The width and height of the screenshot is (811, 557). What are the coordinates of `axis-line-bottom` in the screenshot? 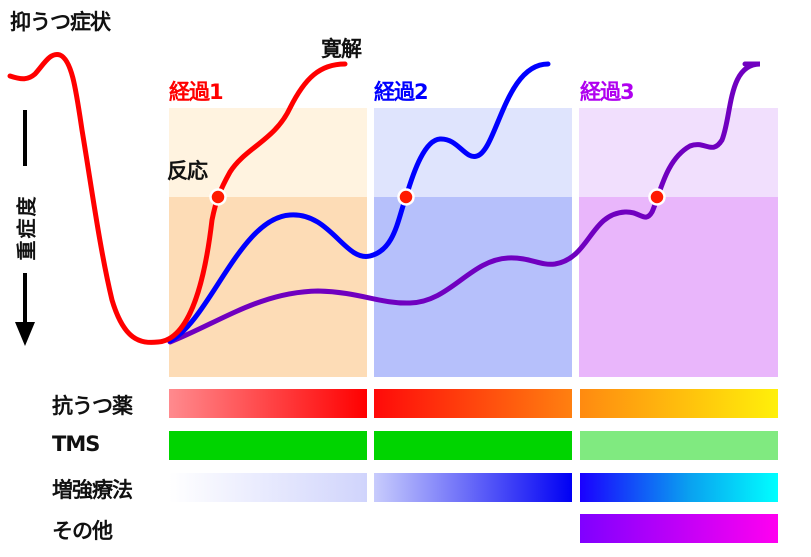 It's located at (25, 299).